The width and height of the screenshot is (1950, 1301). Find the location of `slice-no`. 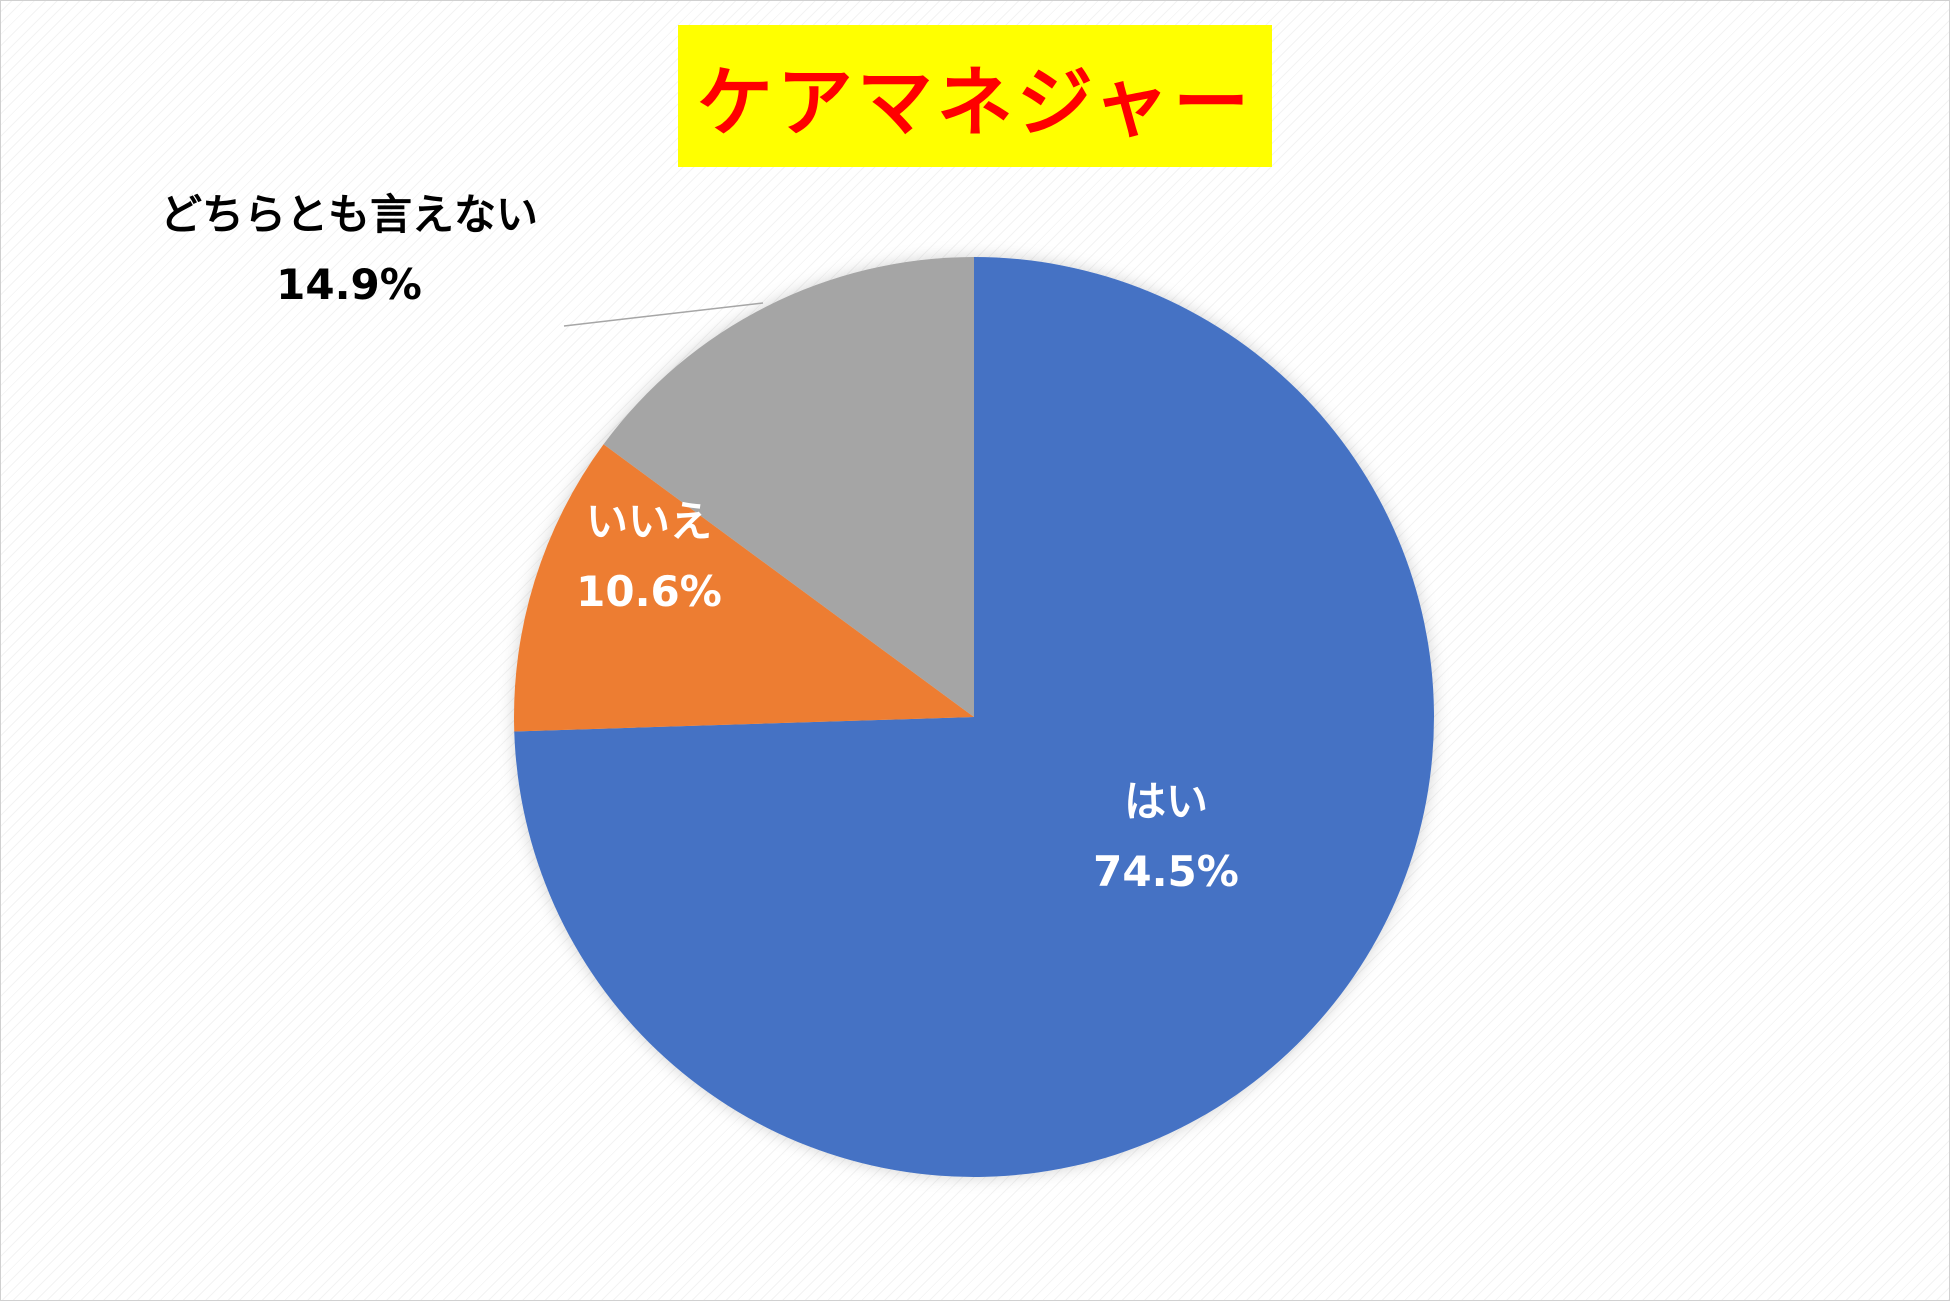

slice-no is located at coordinates (744, 588).